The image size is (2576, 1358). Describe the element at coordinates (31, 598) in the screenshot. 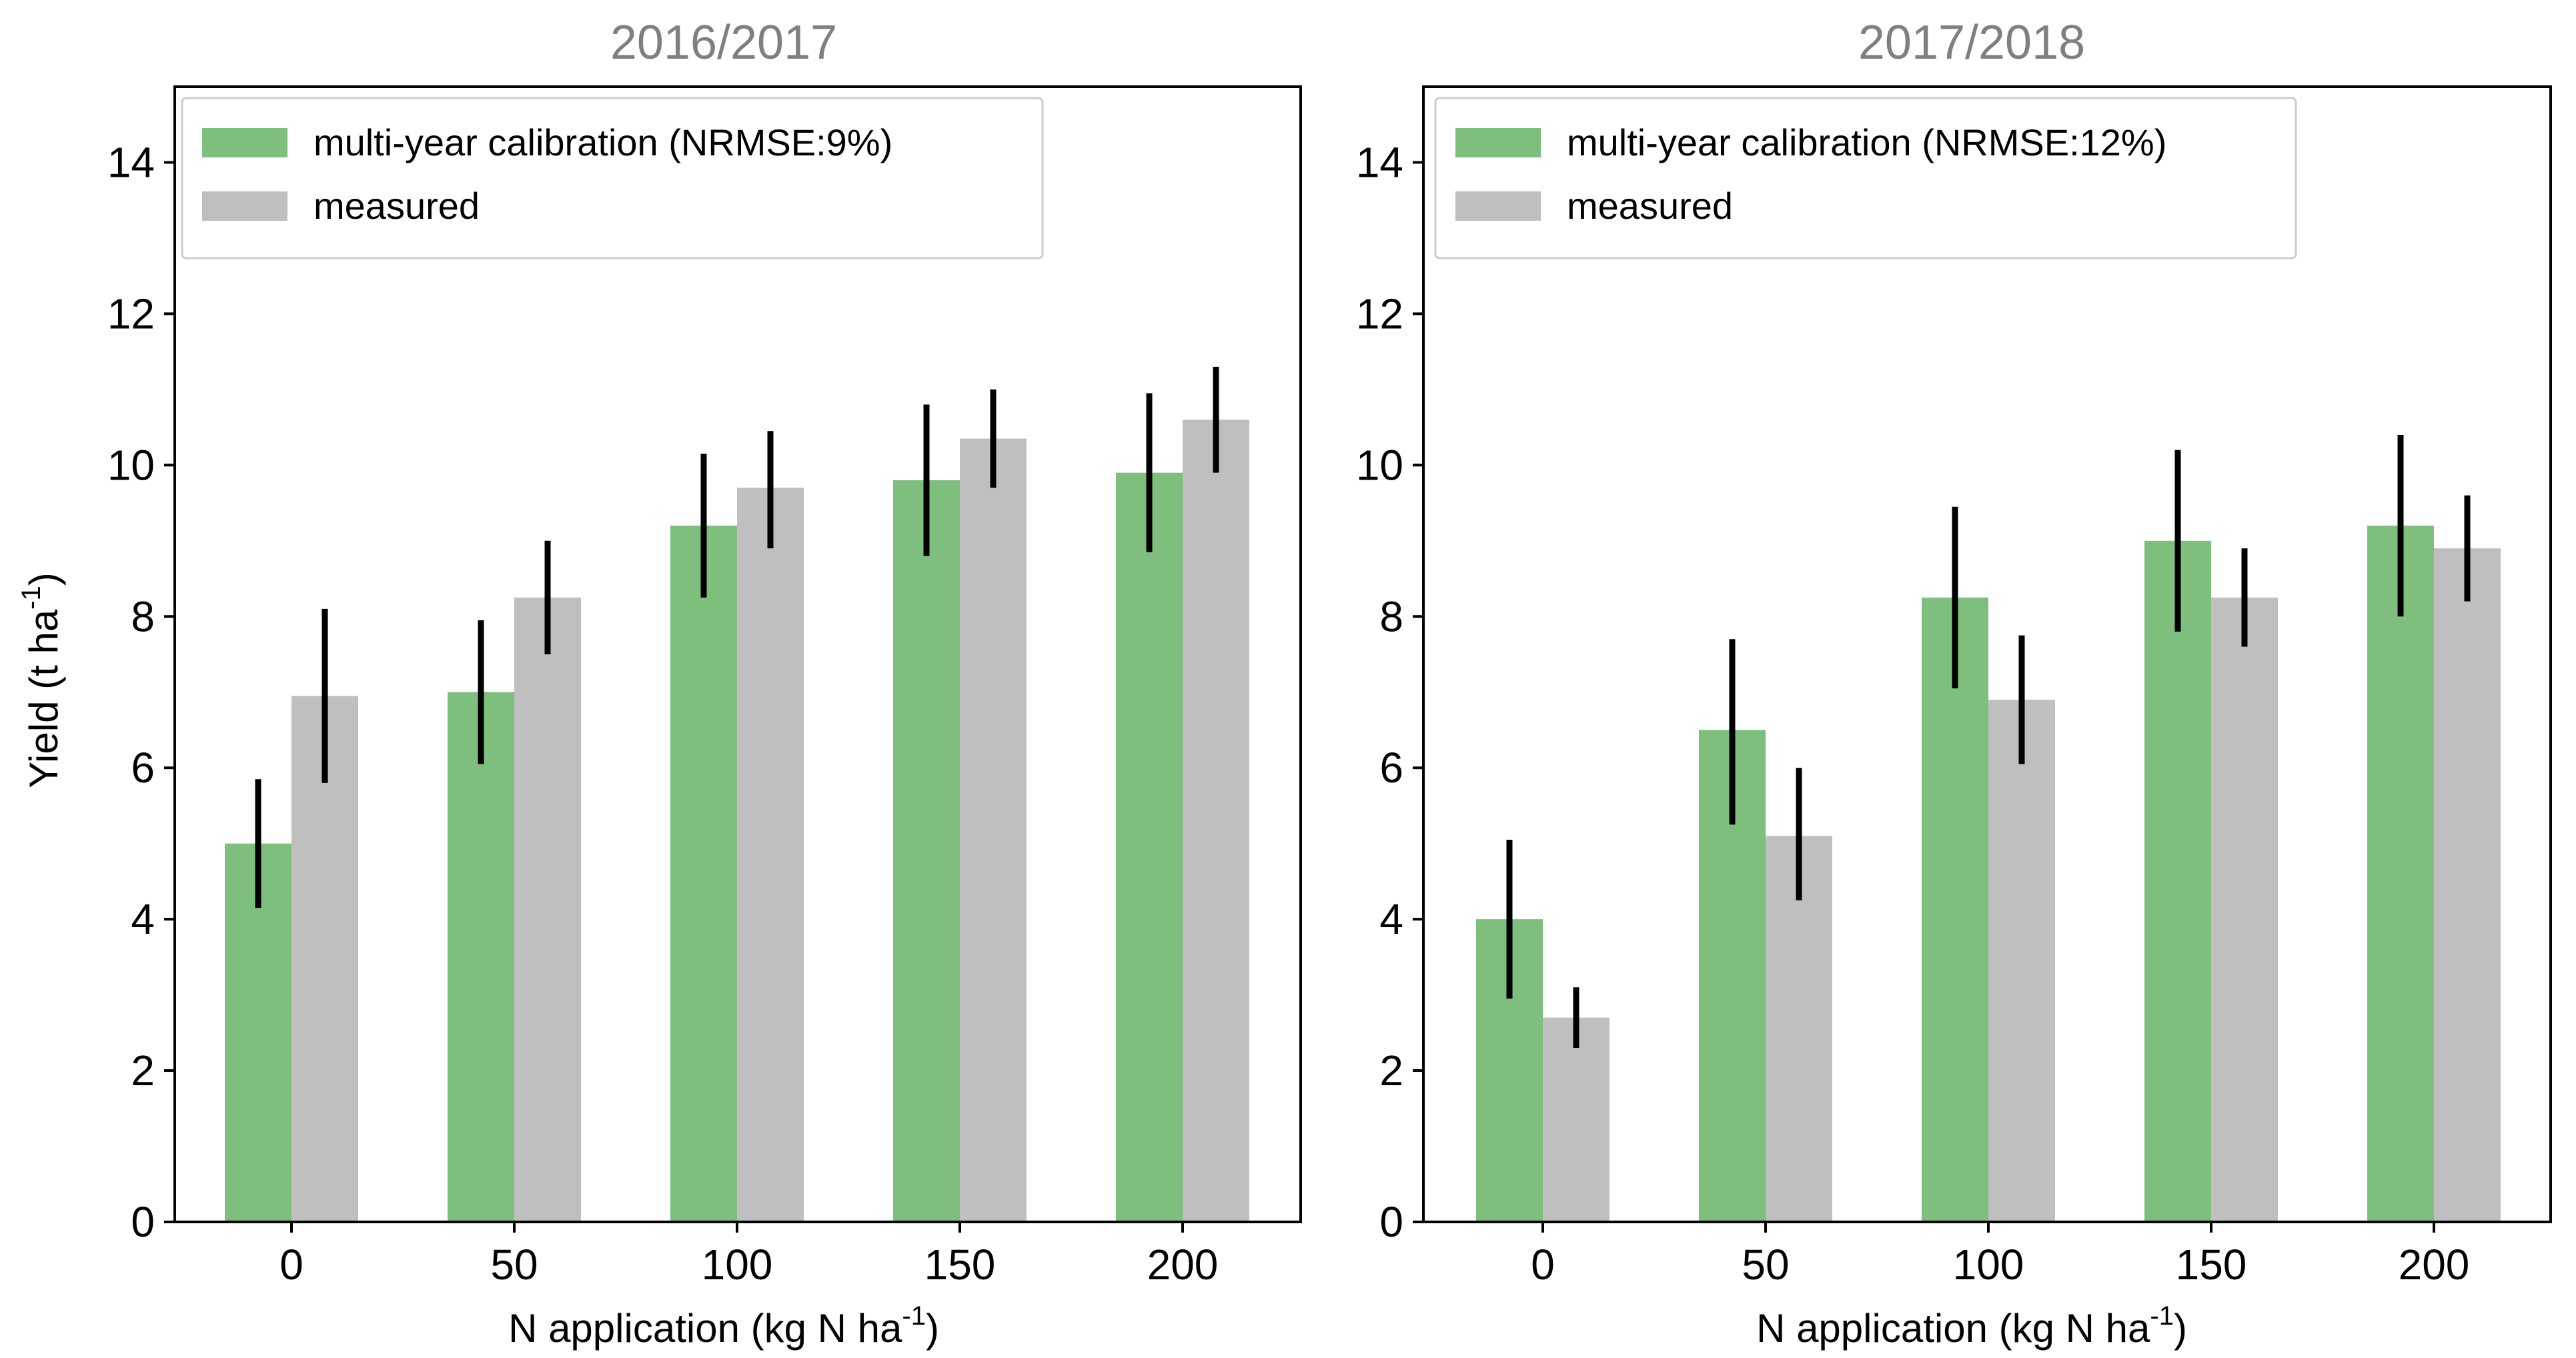

I see `y-axis-title-sup: -1` at that location.